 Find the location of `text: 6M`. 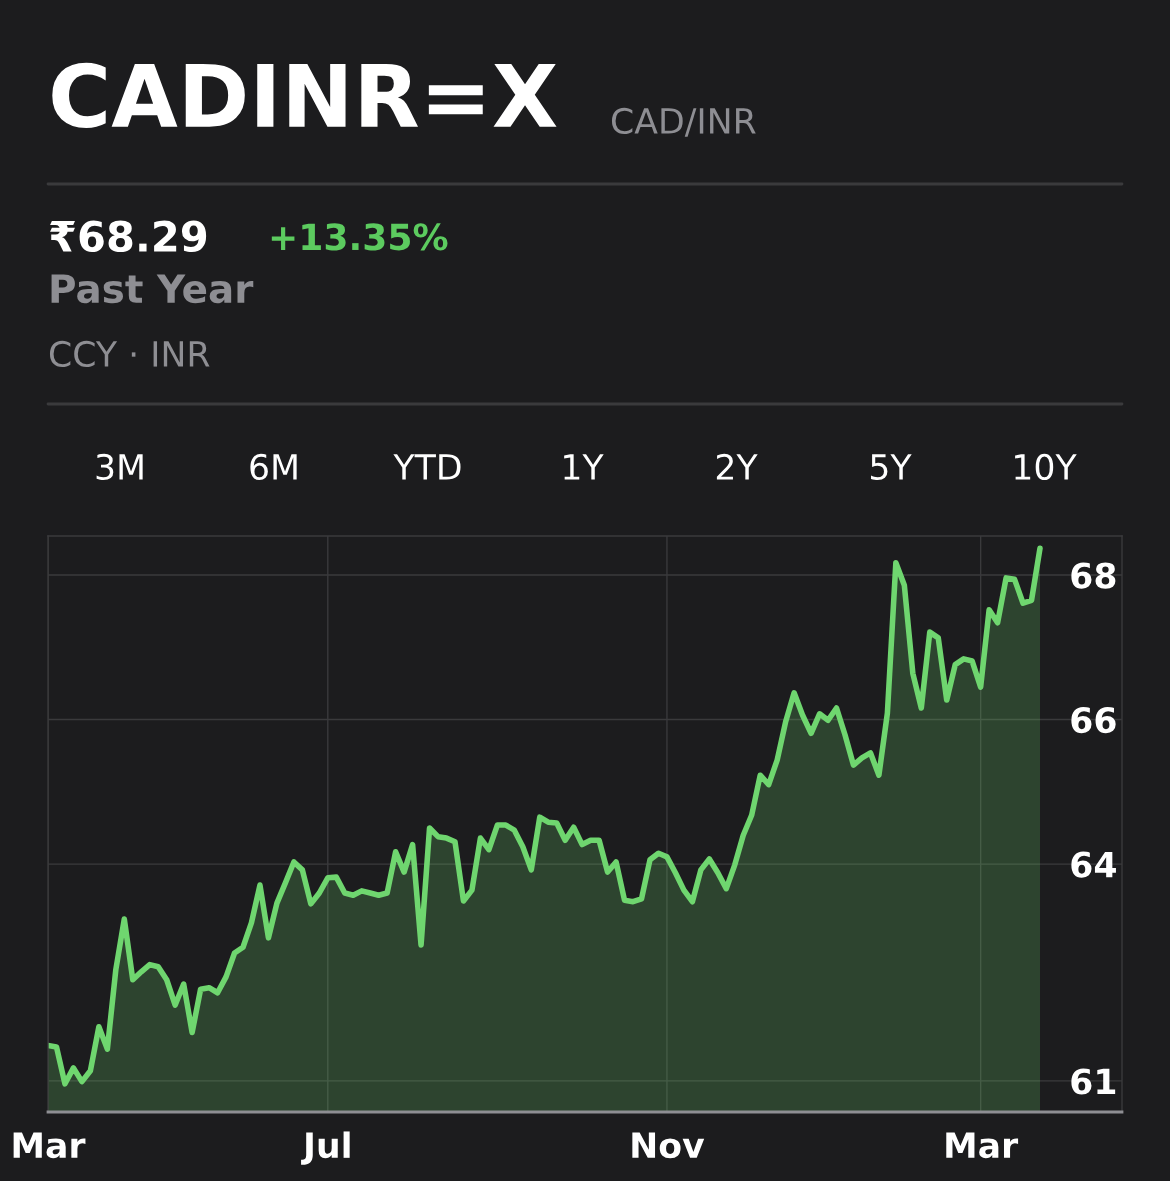

text: 6M is located at coordinates (273, 467).